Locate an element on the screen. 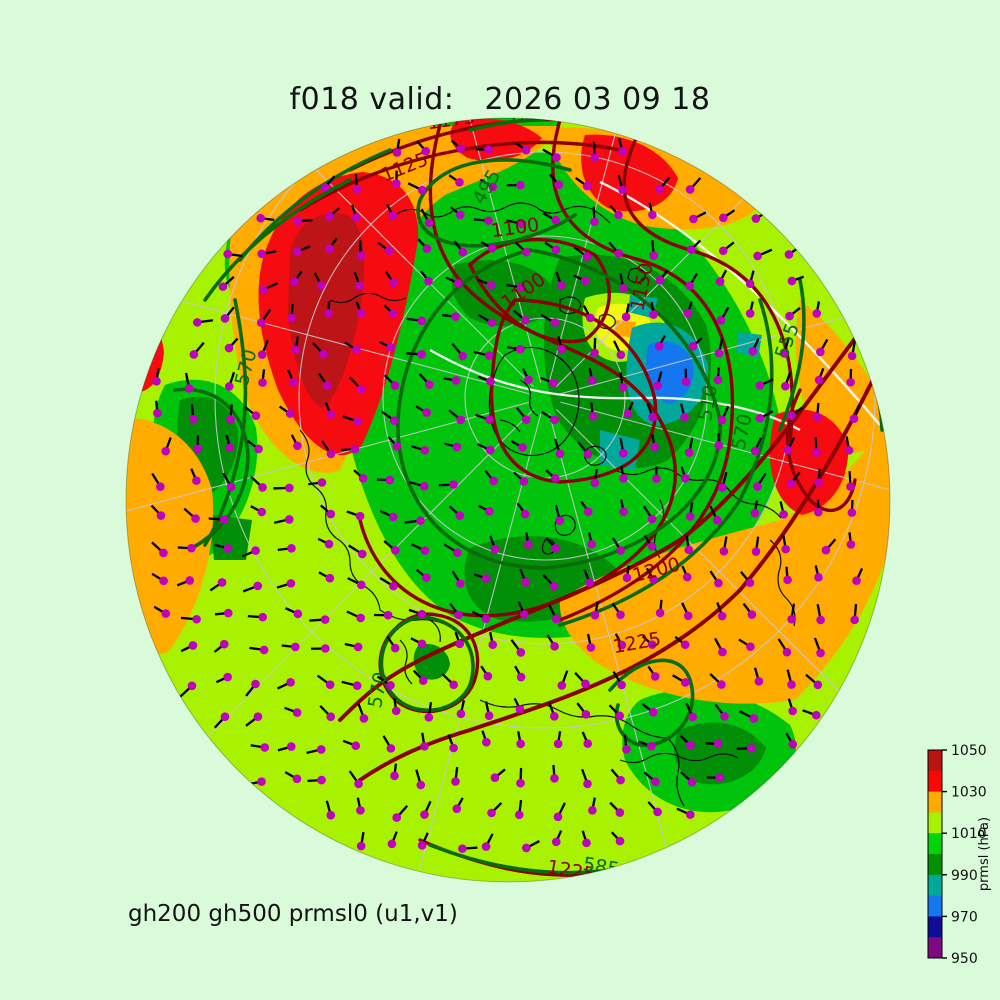  colorbar-tick-label: 990 is located at coordinates (964, 876).